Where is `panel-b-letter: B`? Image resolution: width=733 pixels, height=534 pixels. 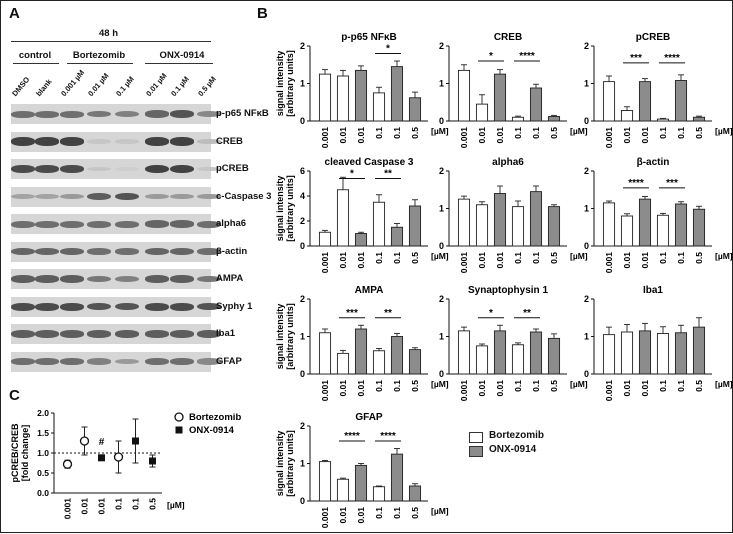 panel-b-letter: B is located at coordinates (262, 13).